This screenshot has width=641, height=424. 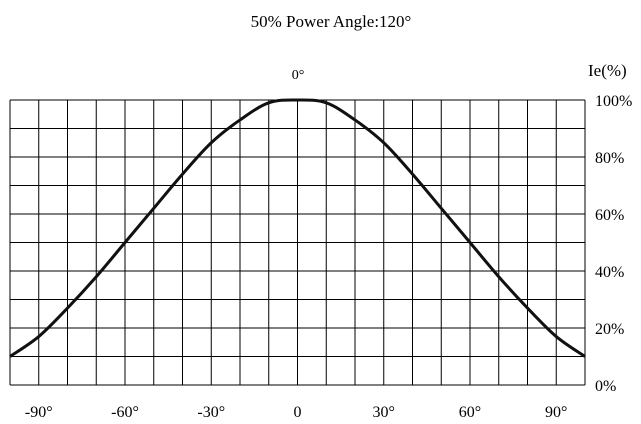 What do you see at coordinates (613, 101) in the screenshot?
I see `y-tick-label: 100%` at bounding box center [613, 101].